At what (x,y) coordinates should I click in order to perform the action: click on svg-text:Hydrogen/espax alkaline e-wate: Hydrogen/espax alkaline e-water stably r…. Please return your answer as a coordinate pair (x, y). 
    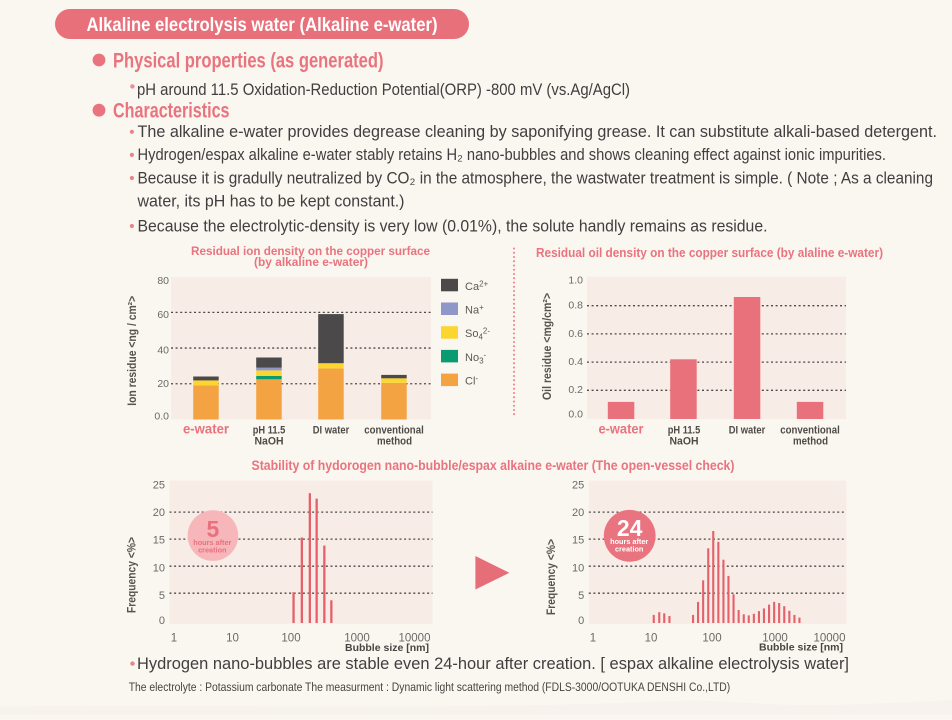
    Looking at the image, I should click on (512, 155).